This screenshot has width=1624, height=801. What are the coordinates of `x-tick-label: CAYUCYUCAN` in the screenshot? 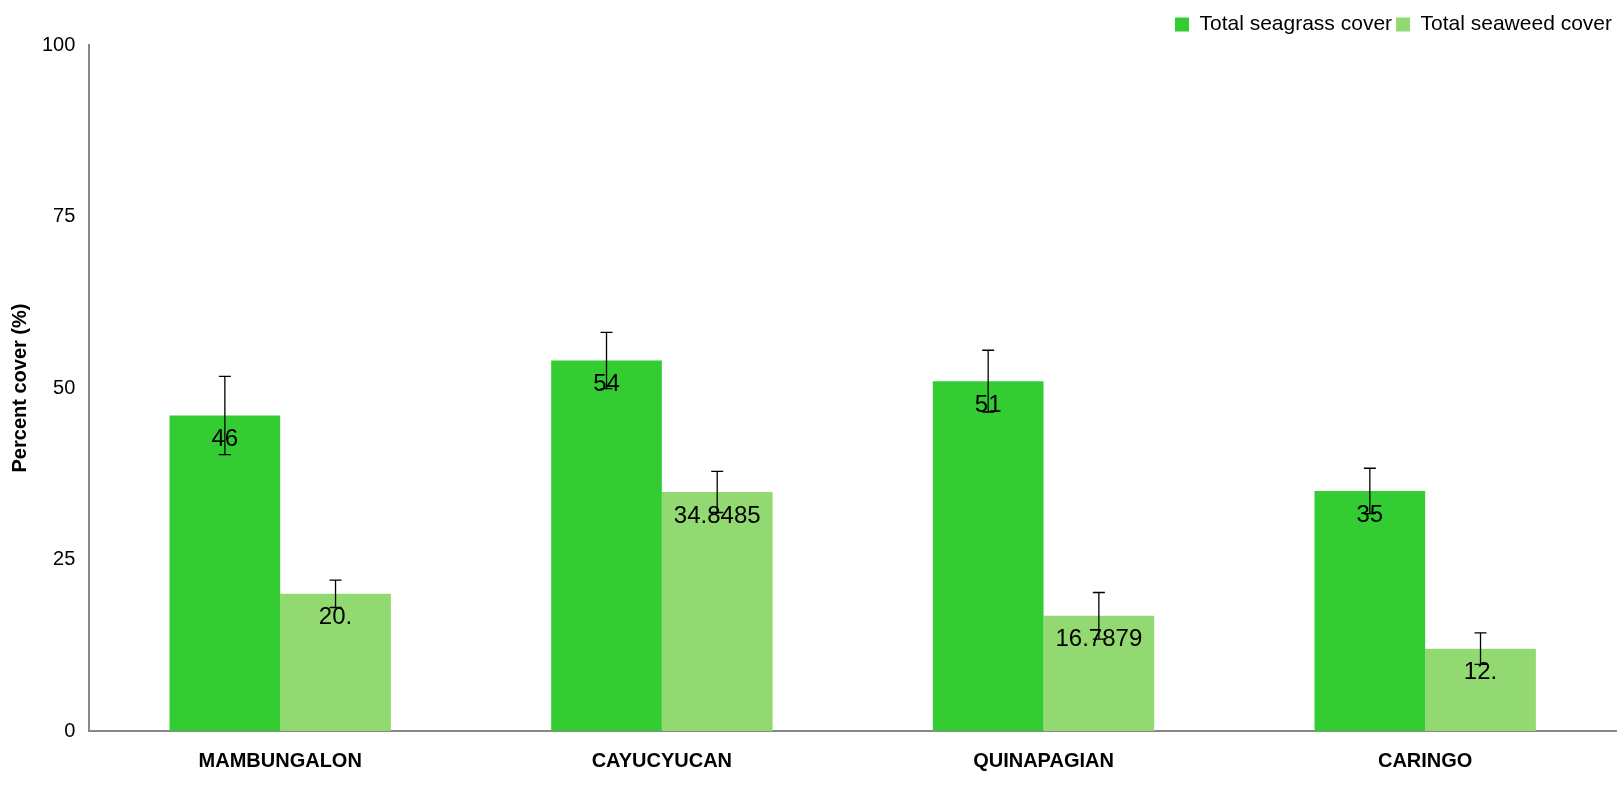 It's located at (662, 759).